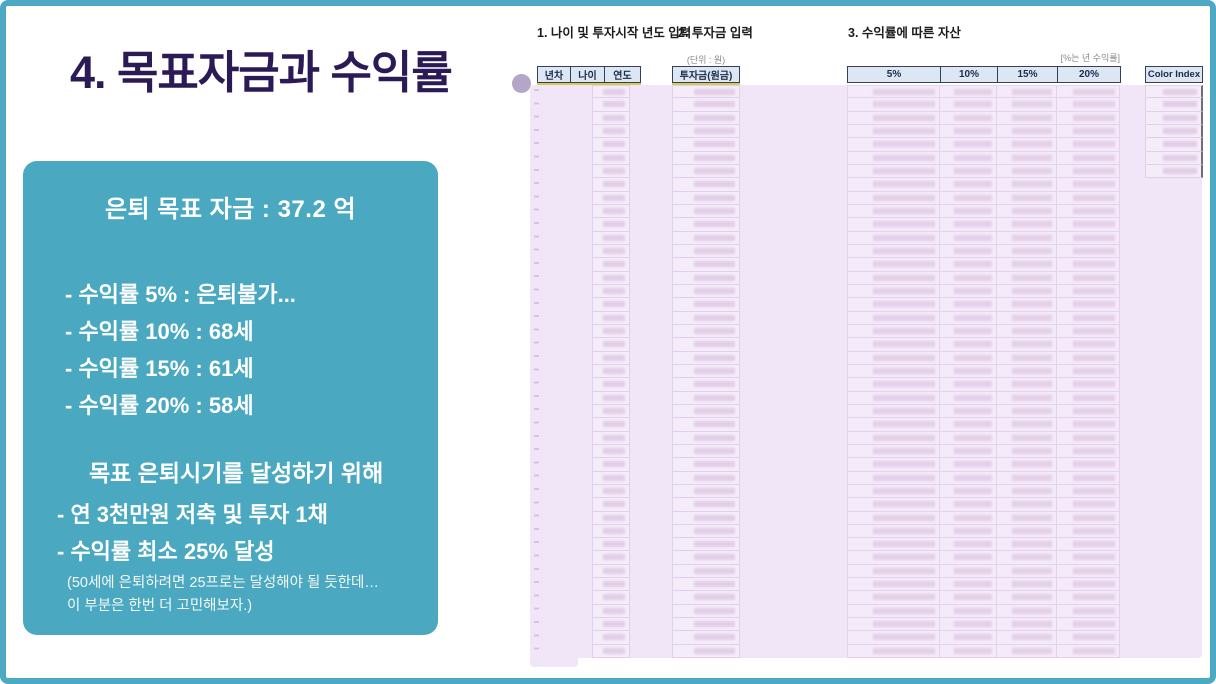 The image size is (1216, 684). I want to click on row-tick-marks, so click(536, 370).